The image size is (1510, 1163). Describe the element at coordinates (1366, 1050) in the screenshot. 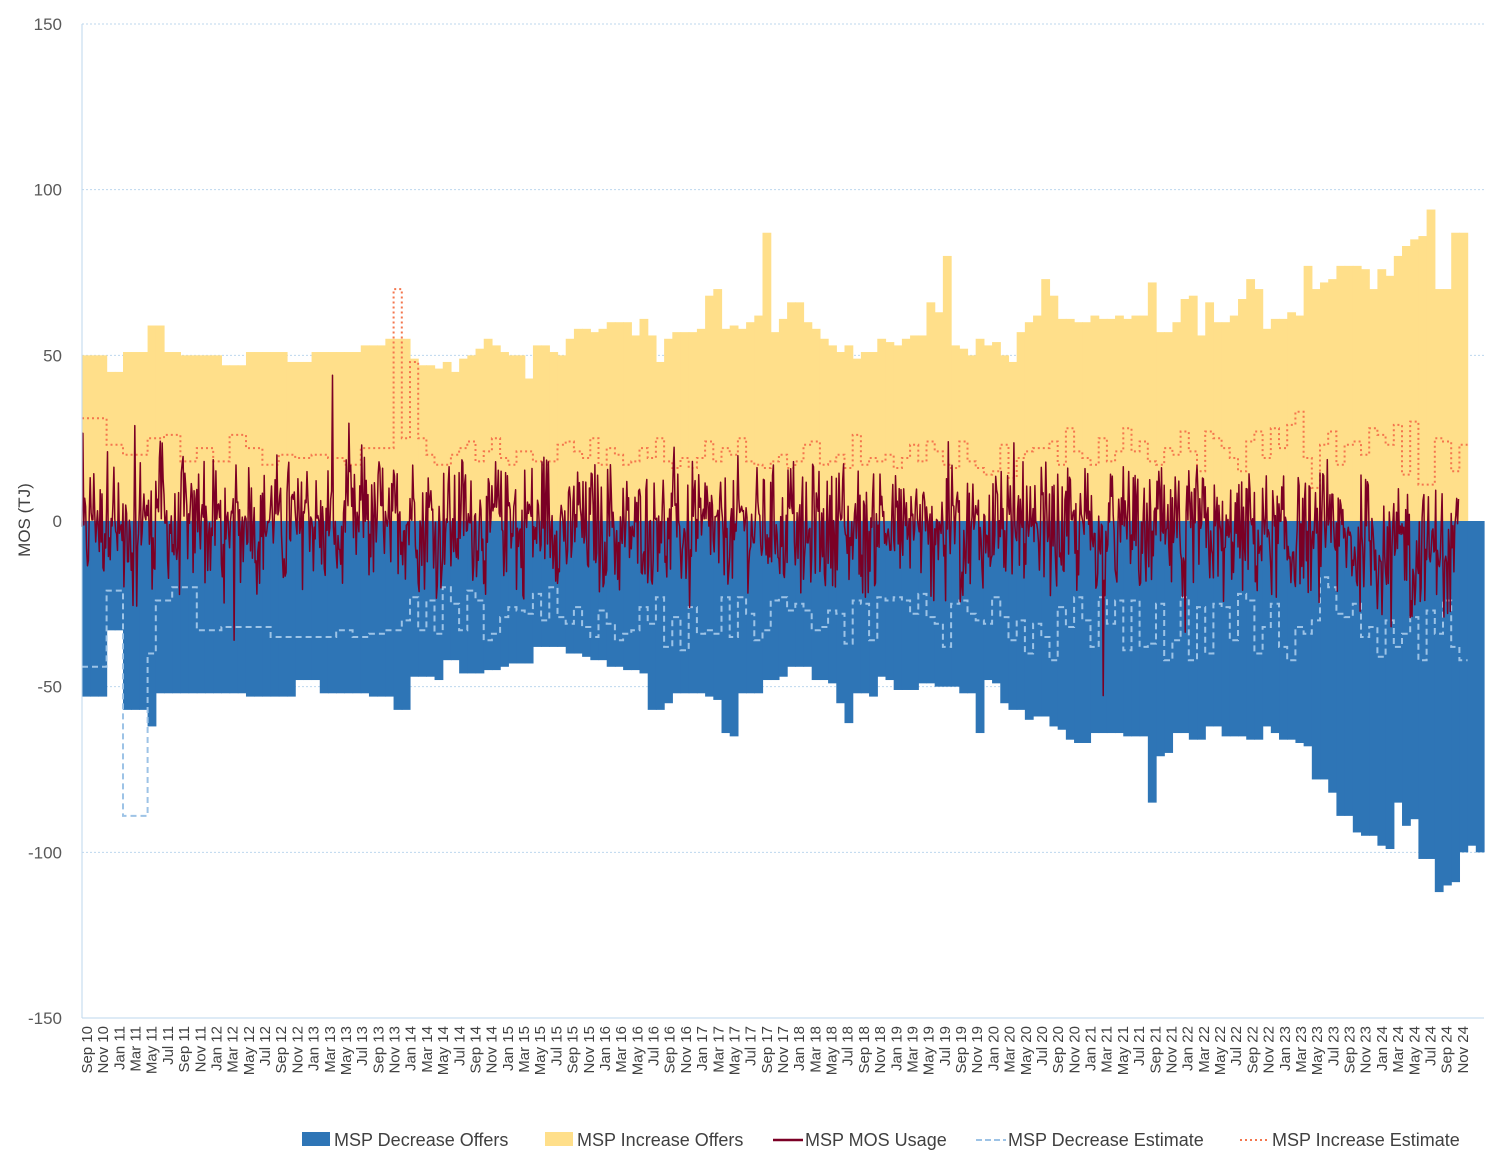

I see `x-tick-label: Nov 23` at that location.